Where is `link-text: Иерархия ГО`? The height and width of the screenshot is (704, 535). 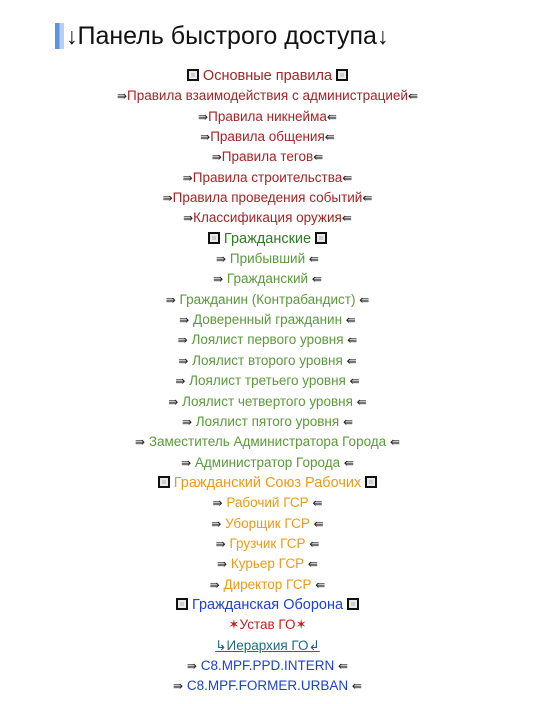
link-text: Иерархия ГО is located at coordinates (267, 645).